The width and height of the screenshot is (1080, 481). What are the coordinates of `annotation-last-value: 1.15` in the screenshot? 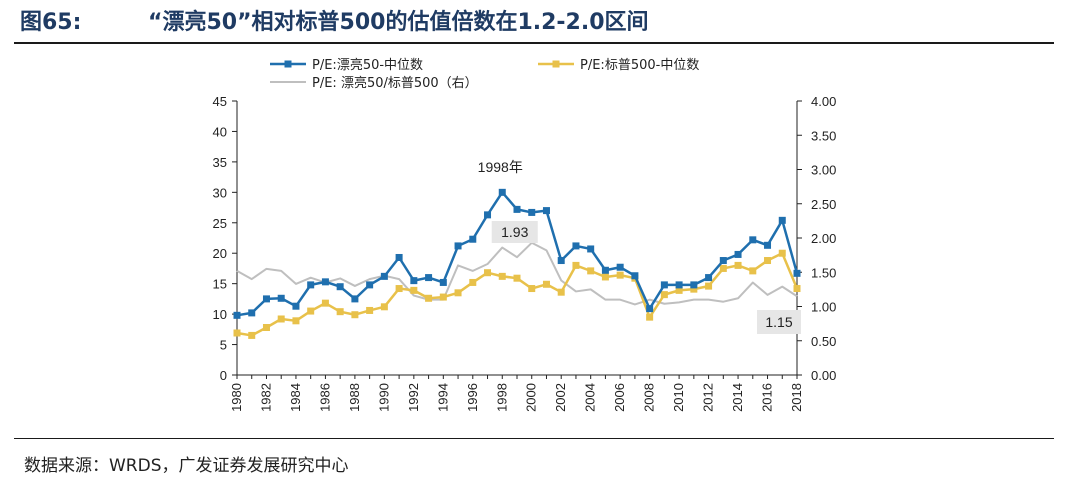 It's located at (778, 322).